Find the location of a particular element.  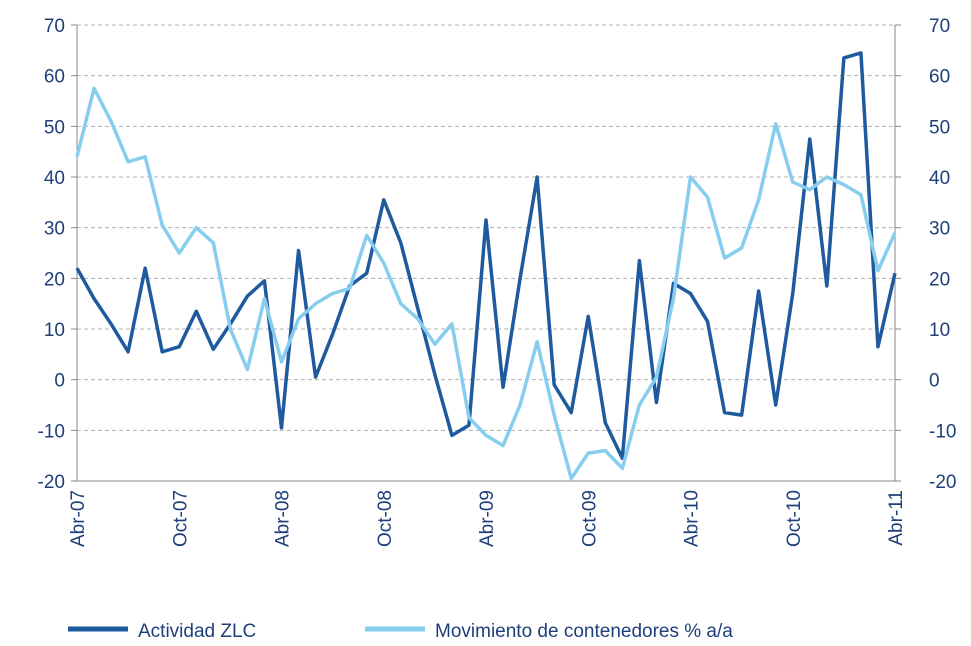

y-tick-label: 20 is located at coordinates (54, 279).